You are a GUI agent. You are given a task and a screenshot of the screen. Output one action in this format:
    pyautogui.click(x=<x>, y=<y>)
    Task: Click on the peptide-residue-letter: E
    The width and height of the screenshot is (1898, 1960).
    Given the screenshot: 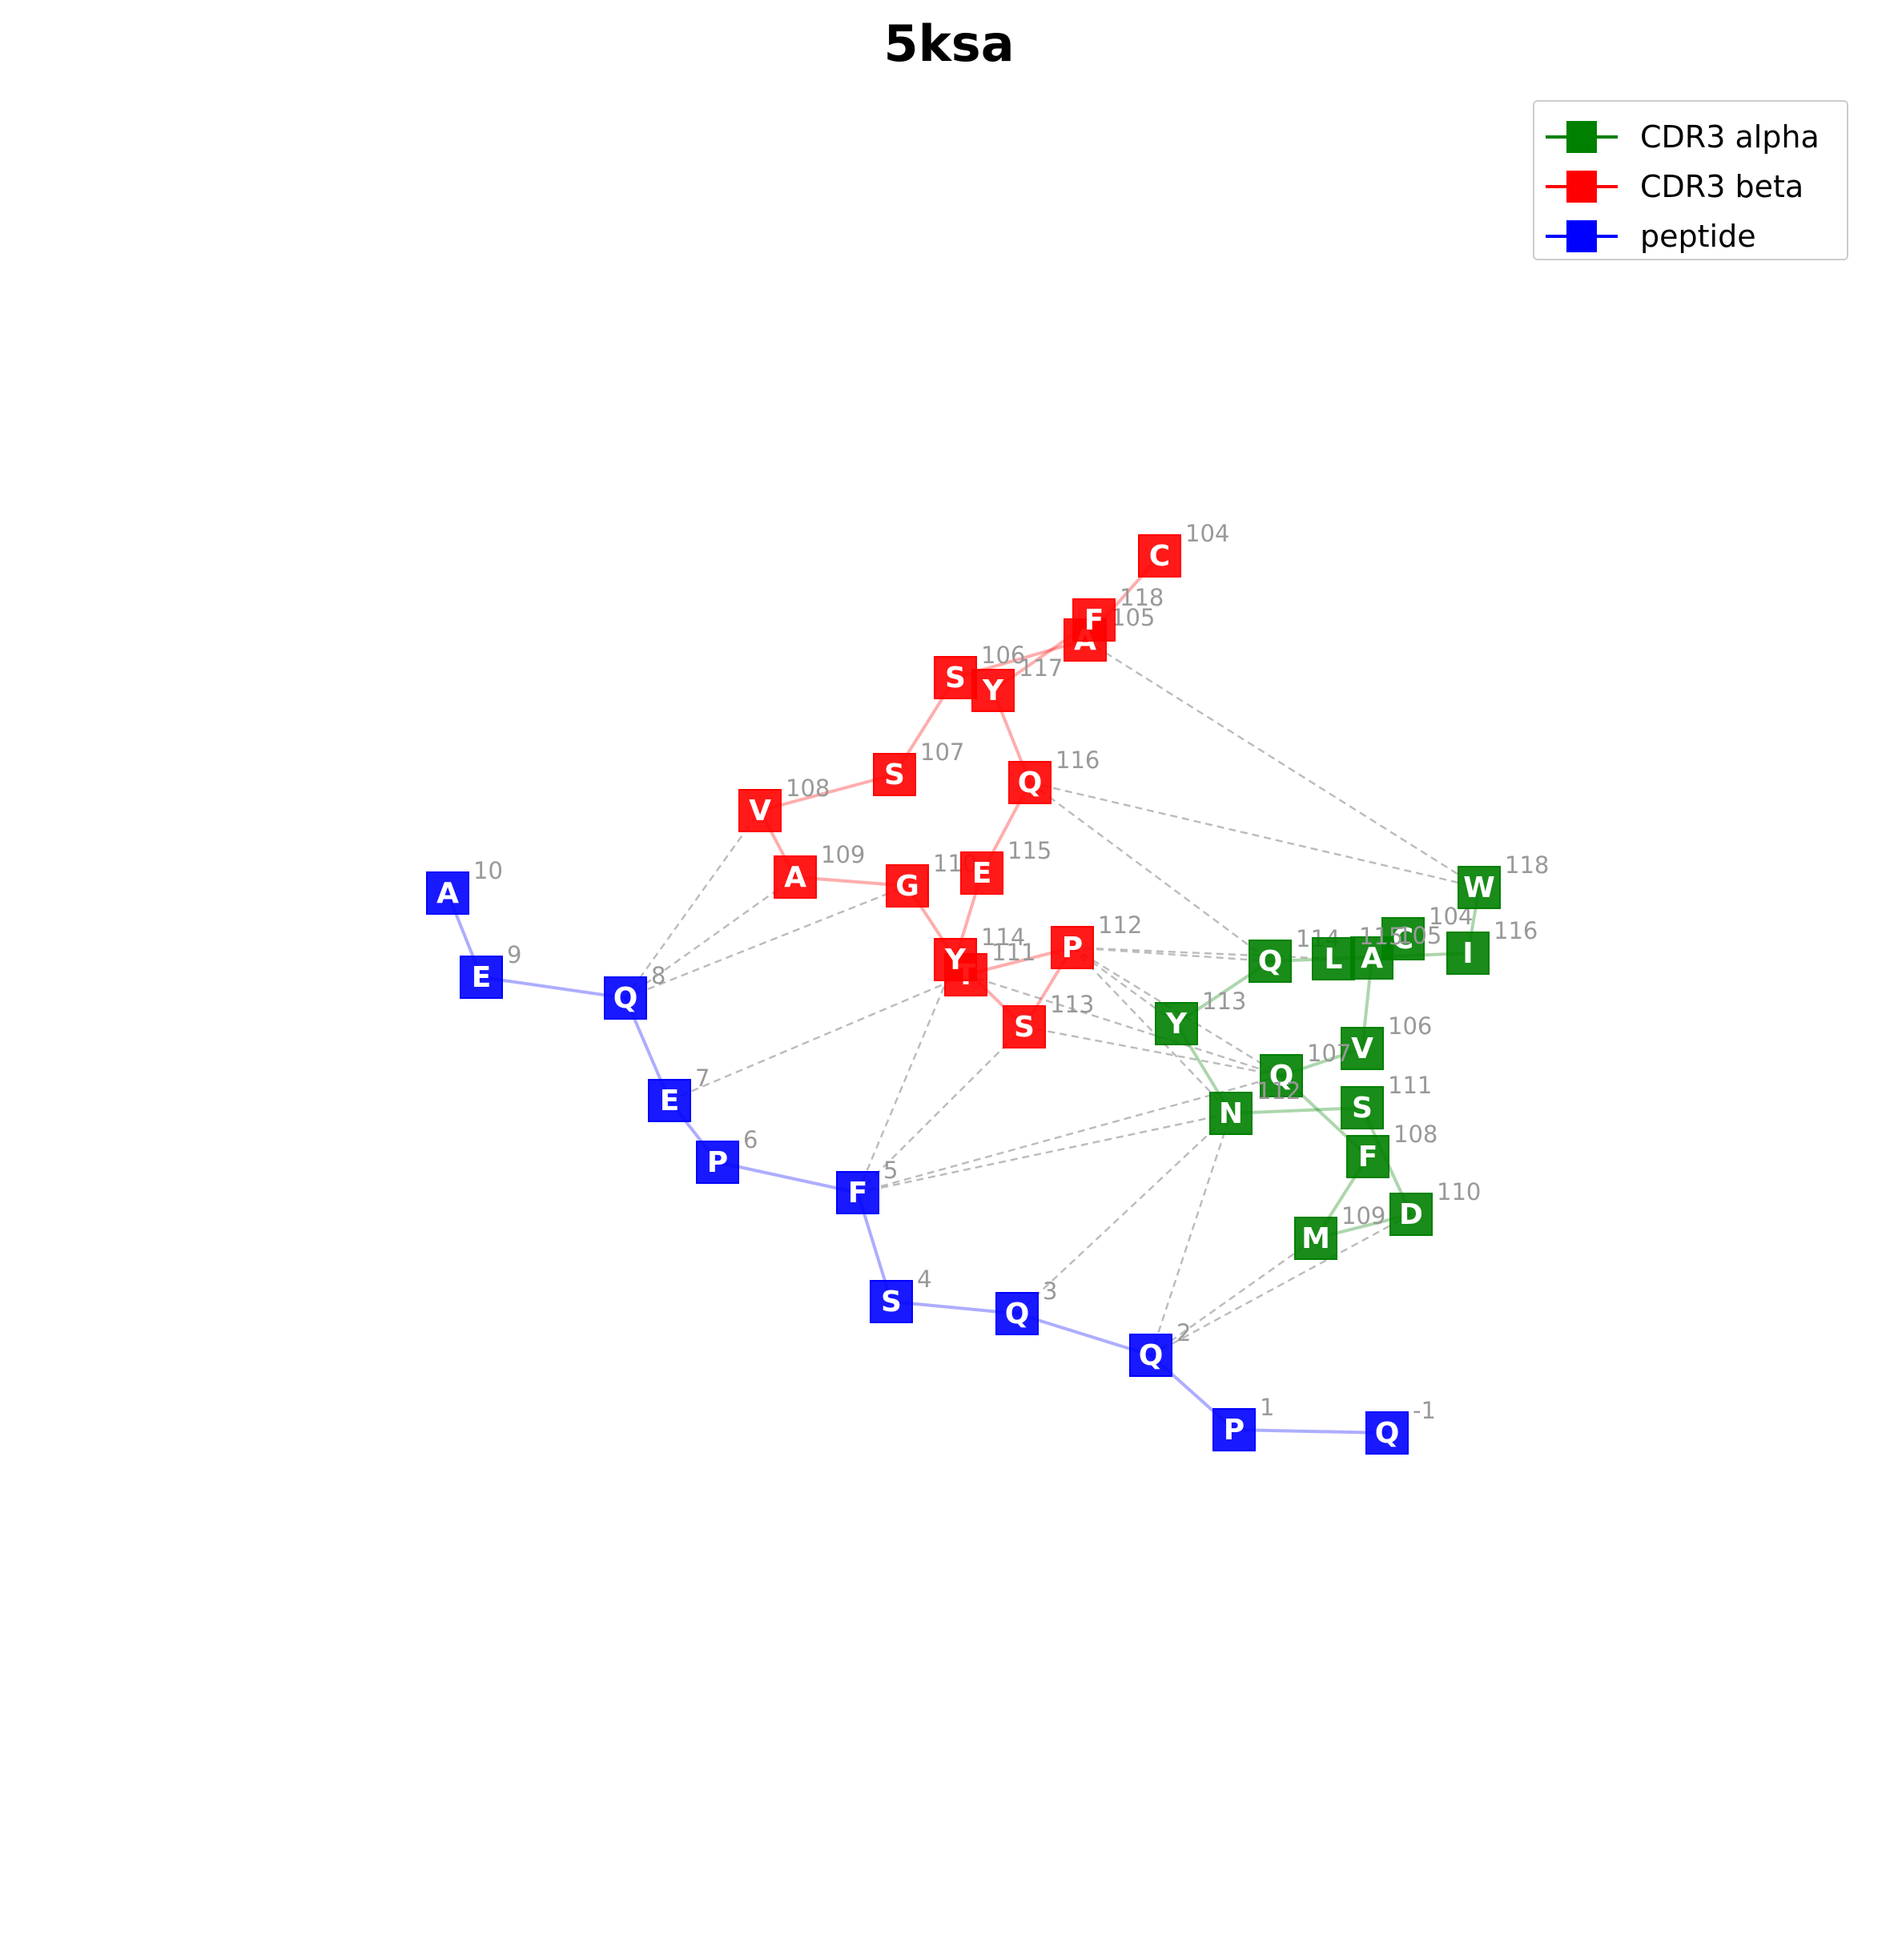 What is the action you would take?
    pyautogui.click(x=670, y=1101)
    